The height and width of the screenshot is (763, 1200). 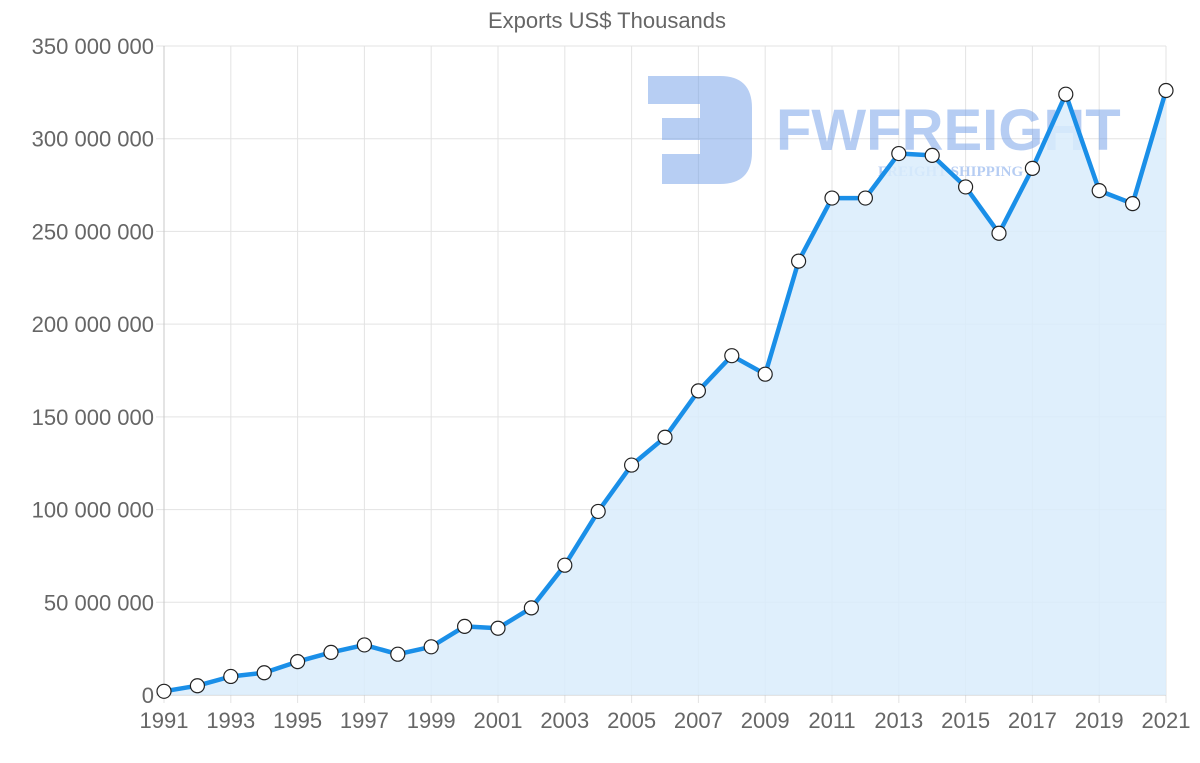 I want to click on x-tick-label: 2005, so click(x=631, y=720).